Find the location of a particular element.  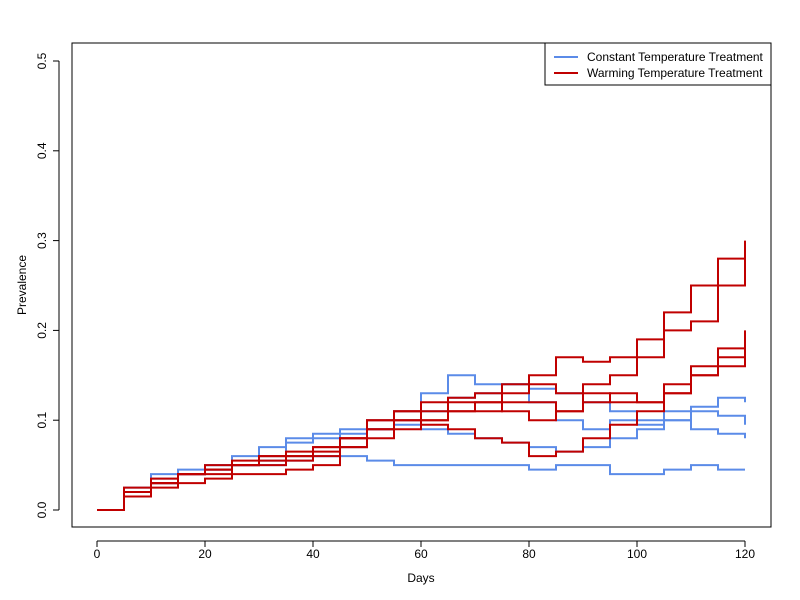

x-axis: 0 20 40 60 80 100 120 is located at coordinates (424, 550).